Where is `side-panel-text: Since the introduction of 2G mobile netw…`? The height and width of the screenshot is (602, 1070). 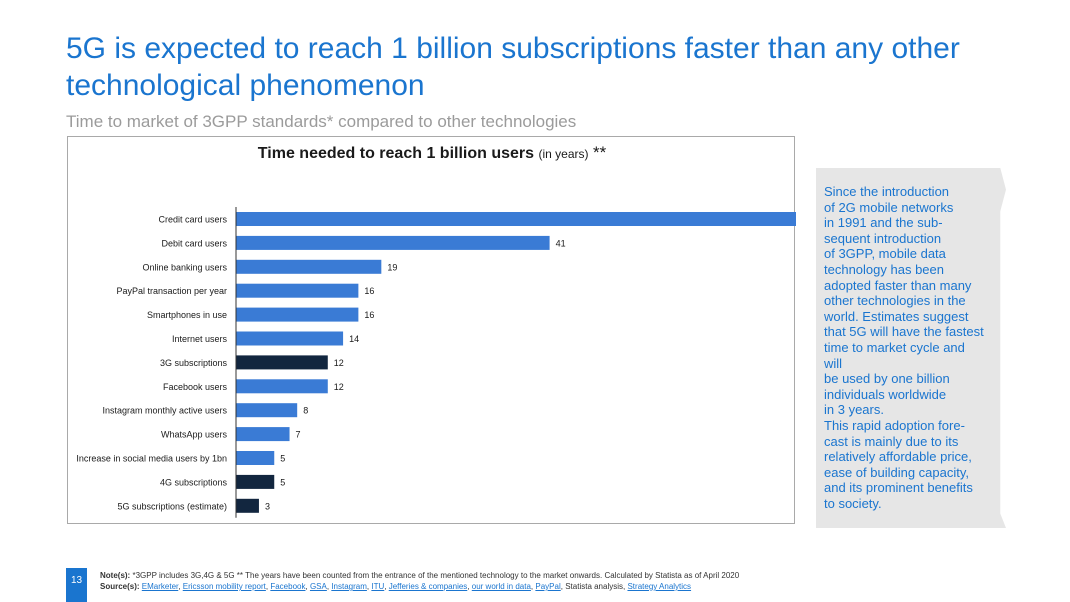 side-panel-text: Since the introduction of 2G mobile netw… is located at coordinates (904, 347).